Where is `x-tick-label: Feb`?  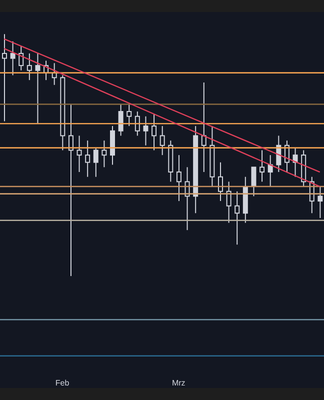
x-tick-label: Feb is located at coordinates (62, 383).